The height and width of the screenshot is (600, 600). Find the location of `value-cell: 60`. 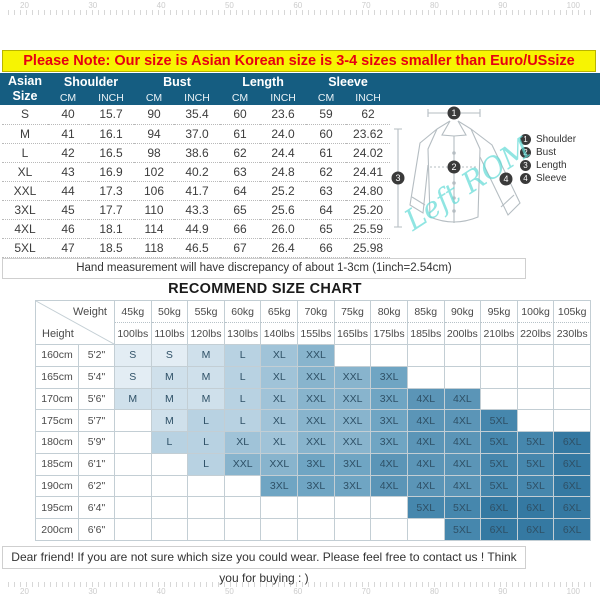

value-cell: 60 is located at coordinates (240, 115).